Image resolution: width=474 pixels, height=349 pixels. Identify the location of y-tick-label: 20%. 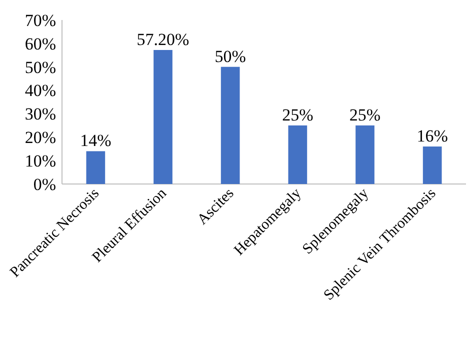
(40, 138).